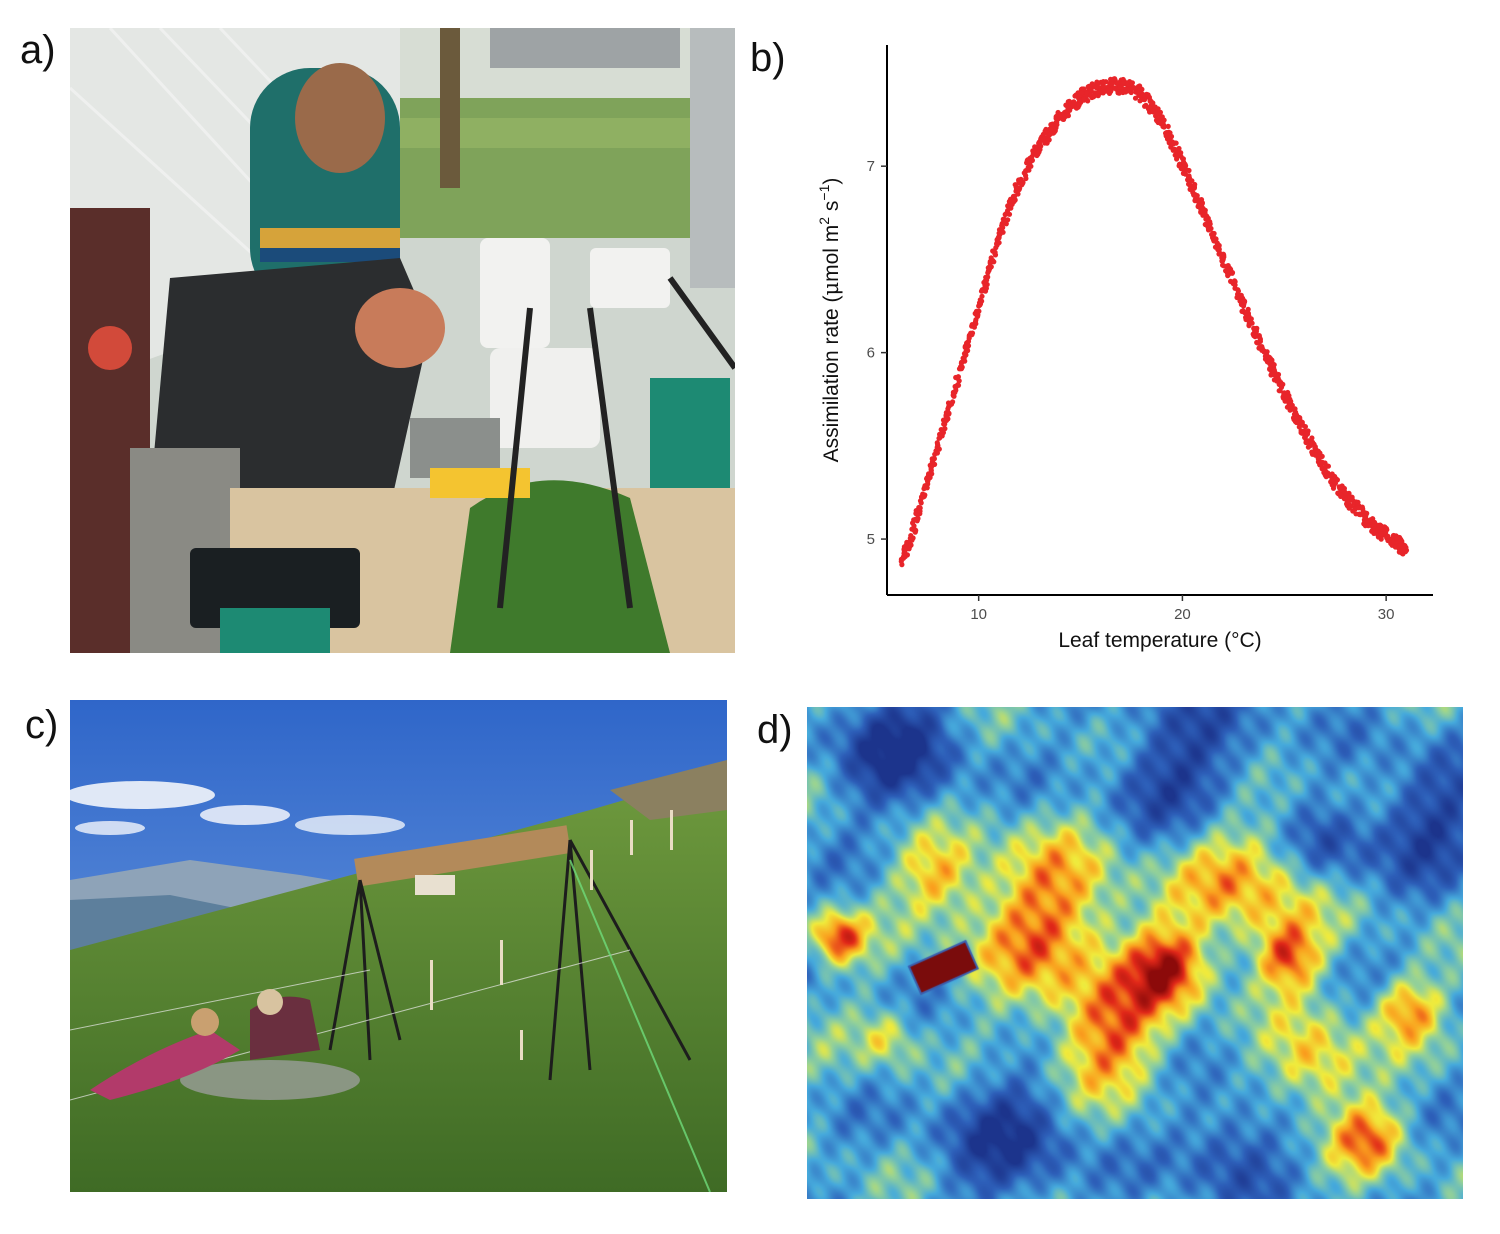  Describe the element at coordinates (768, 58) in the screenshot. I see `panel-label-b: b)` at that location.